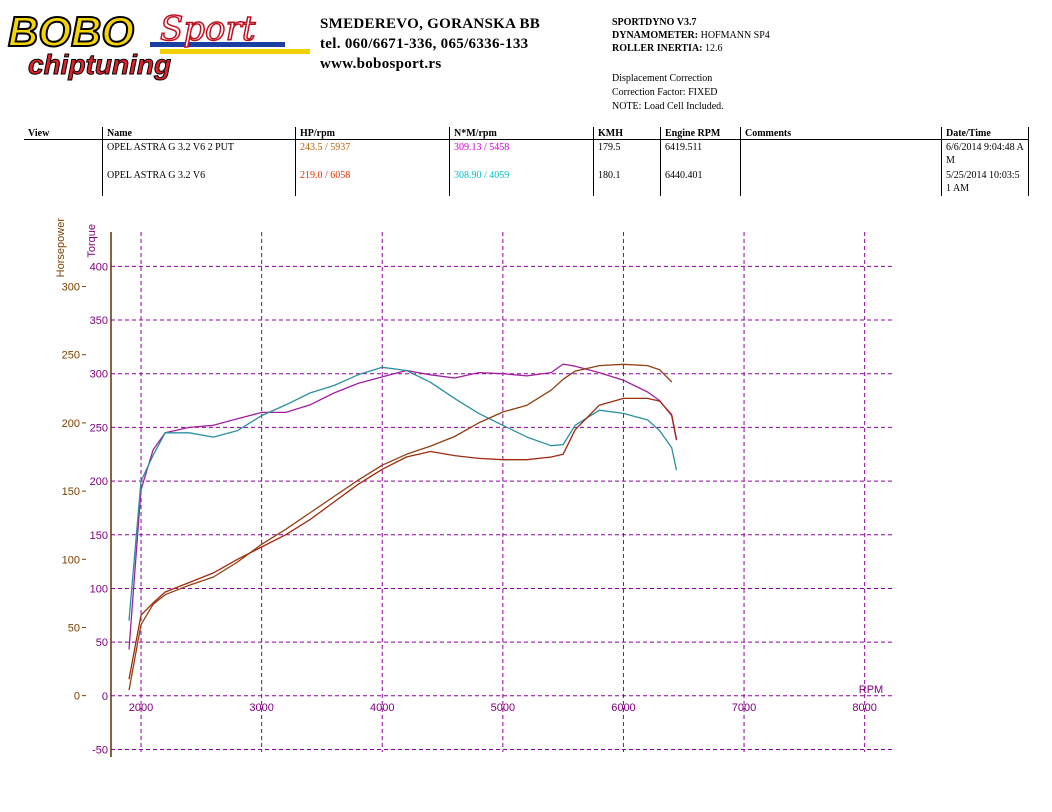  I want to click on value: 12.6, so click(714, 48).